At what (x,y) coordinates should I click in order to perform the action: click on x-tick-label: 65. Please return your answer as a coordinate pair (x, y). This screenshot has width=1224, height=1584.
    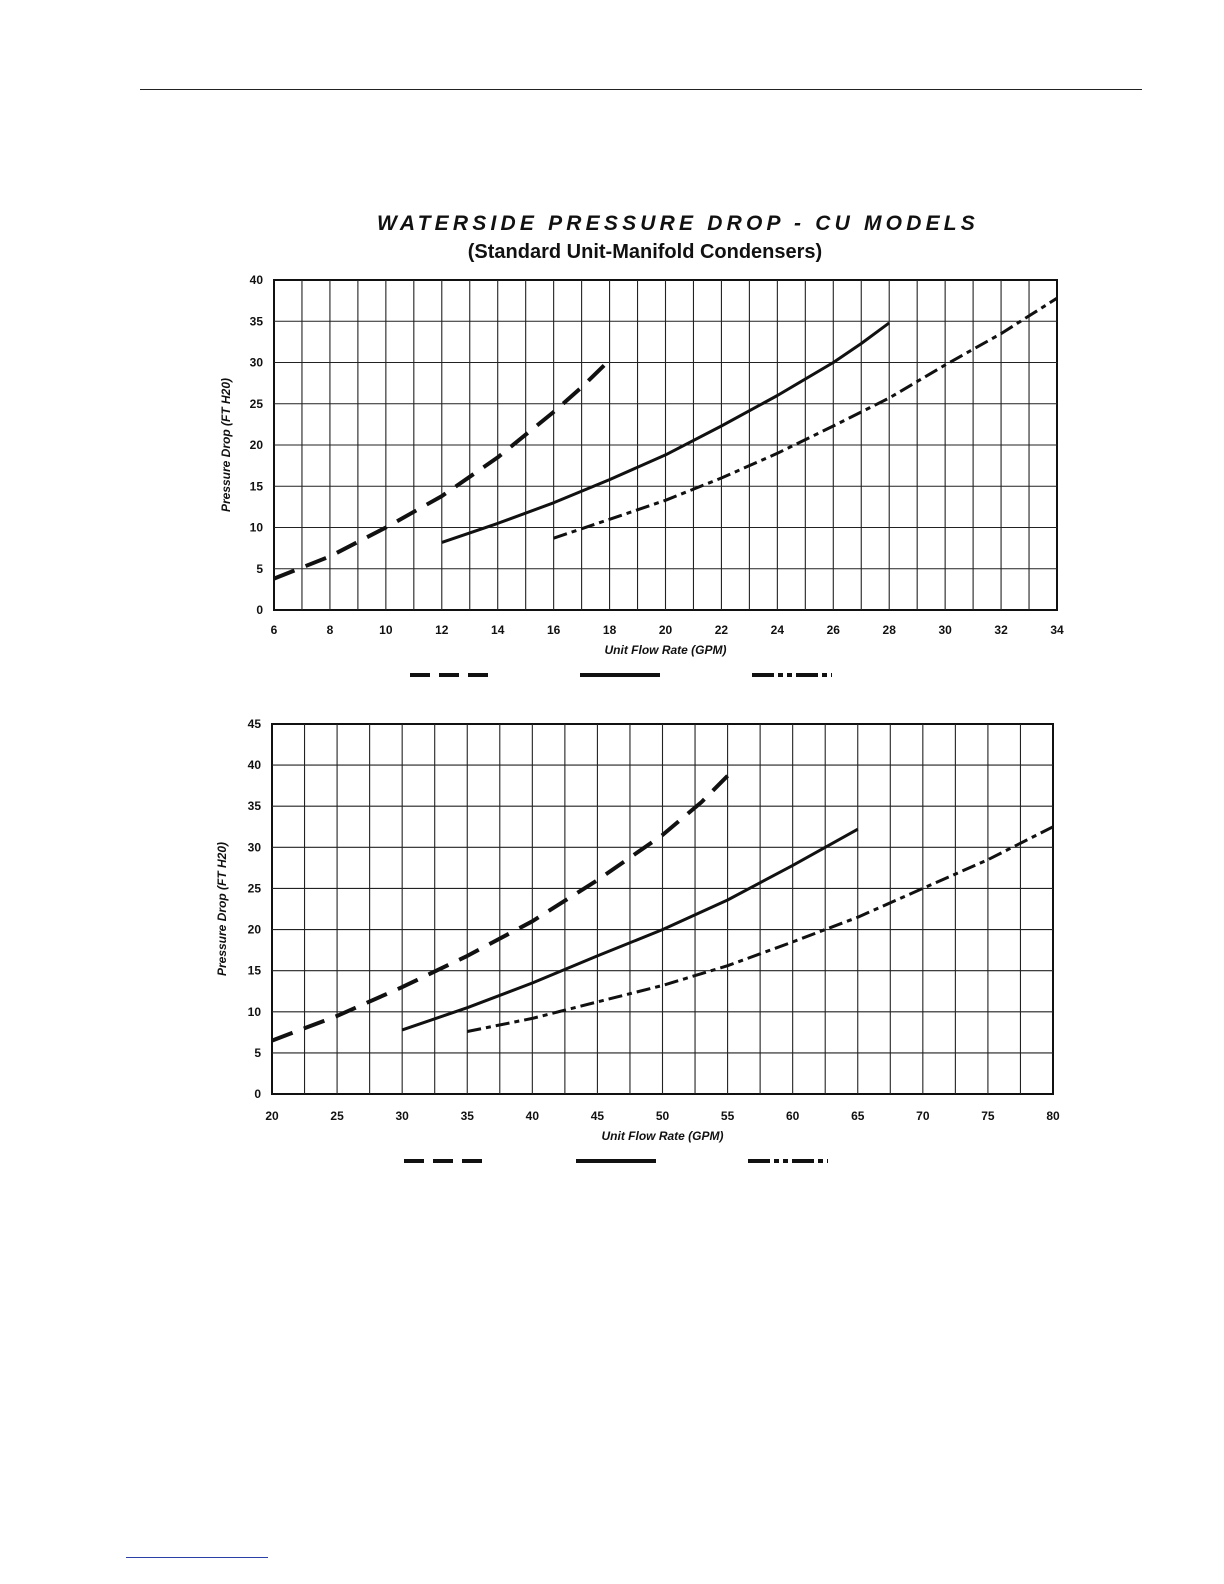
    Looking at the image, I should click on (858, 1116).